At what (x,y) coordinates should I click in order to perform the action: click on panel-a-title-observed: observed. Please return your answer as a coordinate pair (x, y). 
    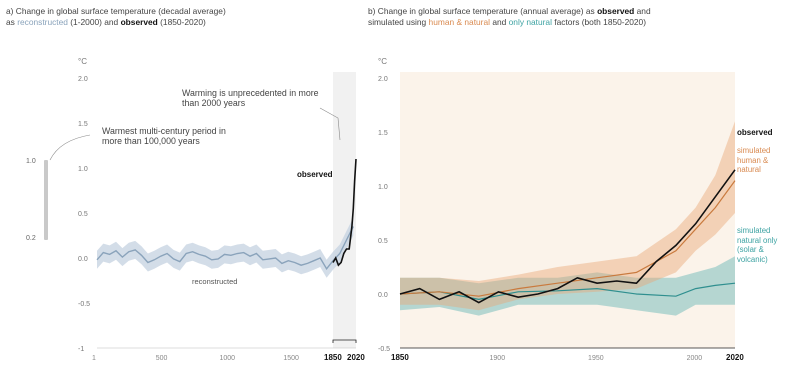
    Looking at the image, I should click on (139, 22).